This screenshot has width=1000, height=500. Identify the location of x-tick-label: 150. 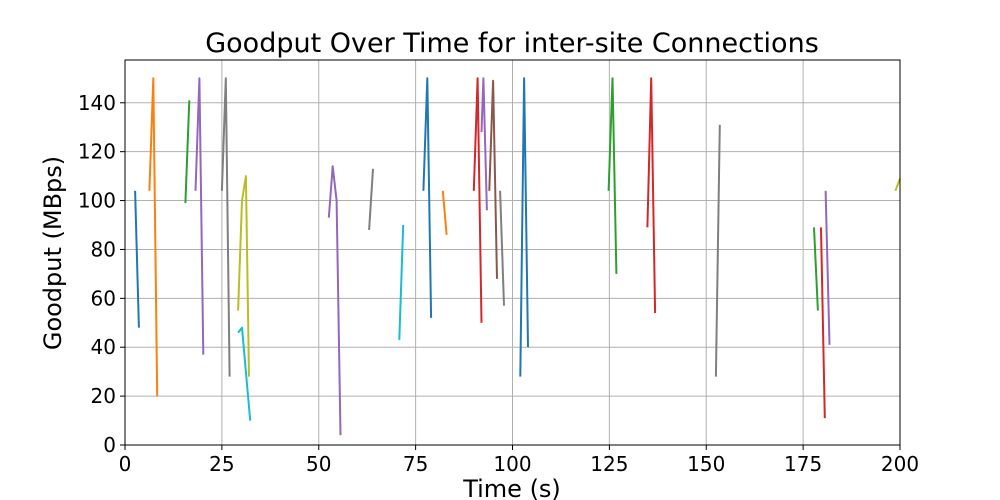
(706, 464).